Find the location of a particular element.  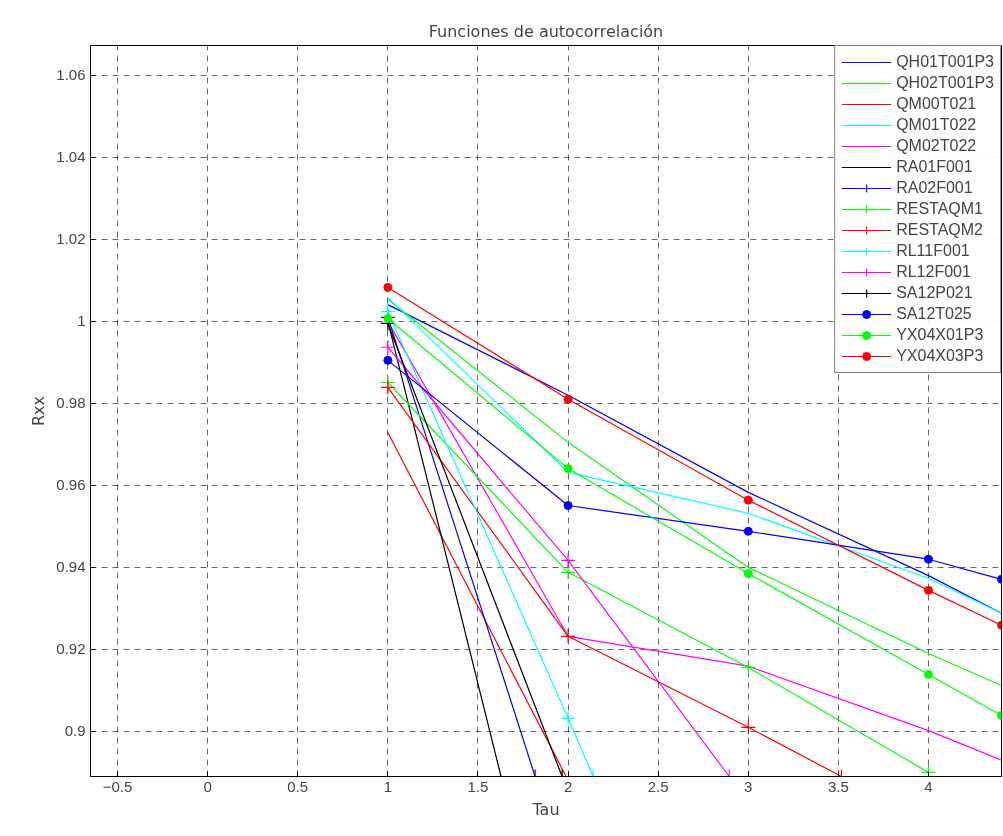

y-tick-label: 1 is located at coordinates (81, 321).